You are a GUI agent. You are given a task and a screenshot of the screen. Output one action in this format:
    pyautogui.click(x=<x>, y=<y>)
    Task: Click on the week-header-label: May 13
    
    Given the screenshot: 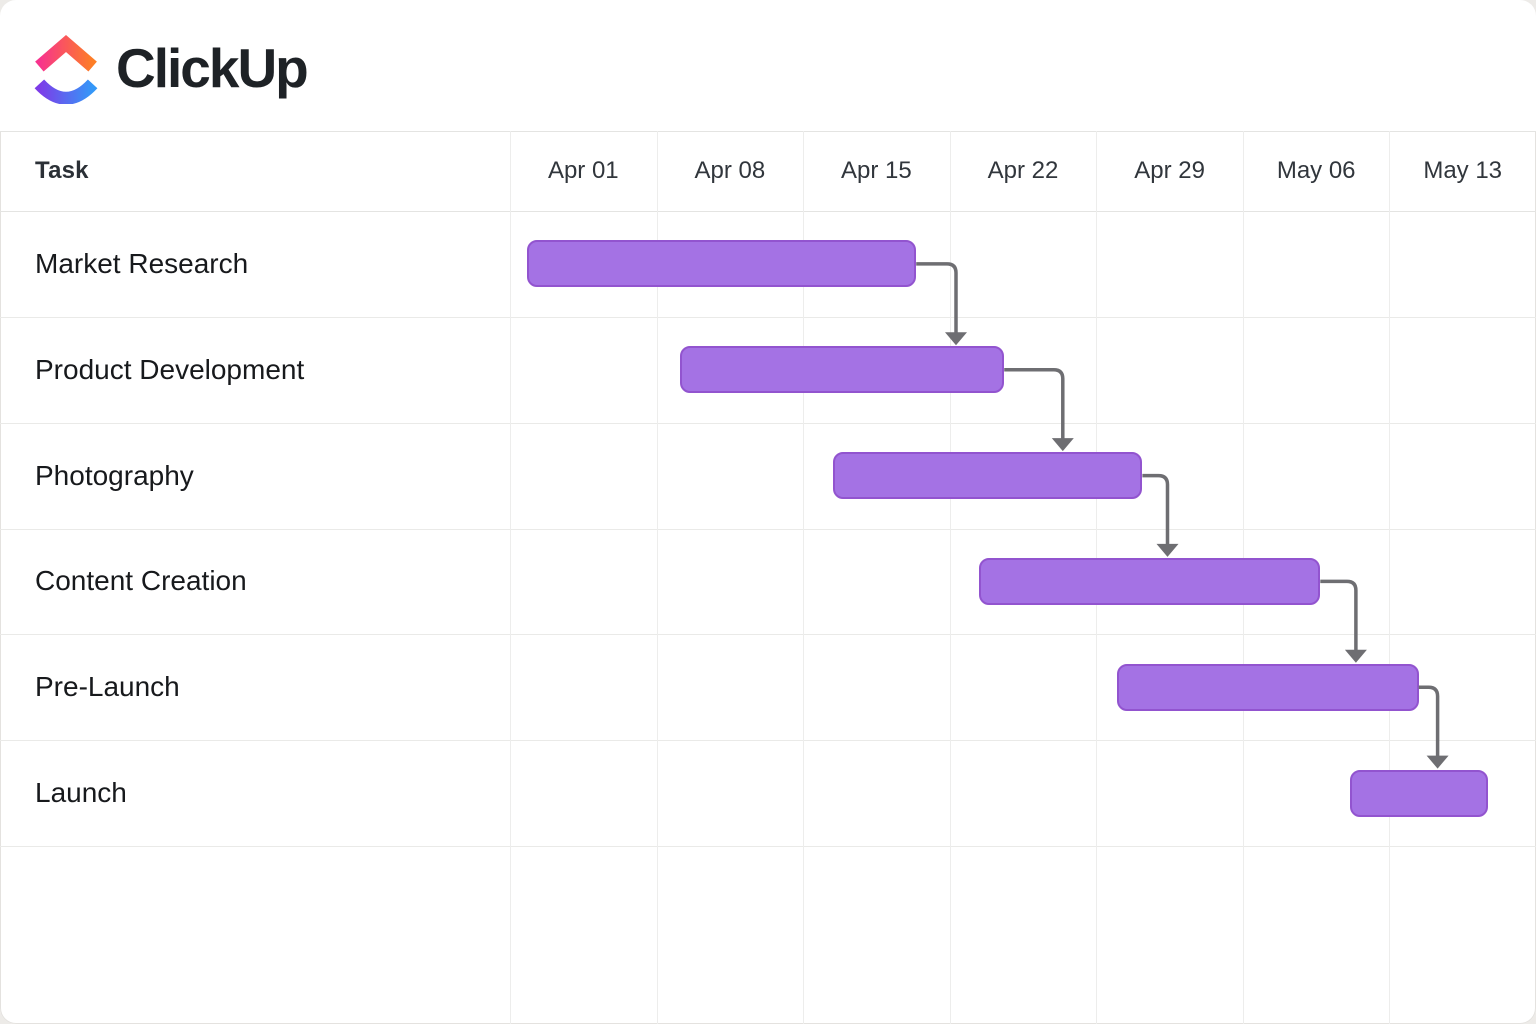 What is the action you would take?
    pyautogui.click(x=1463, y=170)
    